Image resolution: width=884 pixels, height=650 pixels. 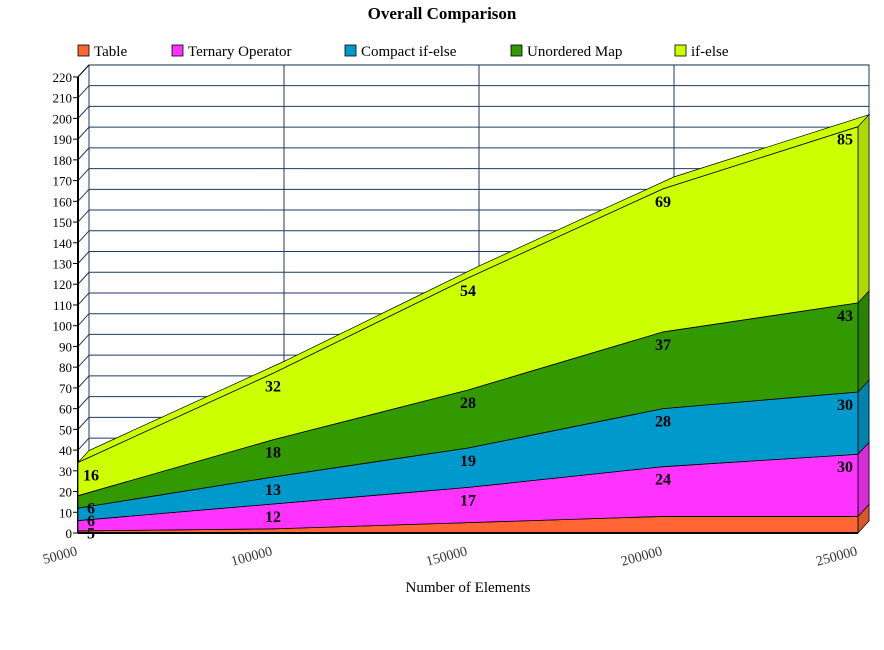 I want to click on x-tick-label: 100000, so click(x=252, y=556).